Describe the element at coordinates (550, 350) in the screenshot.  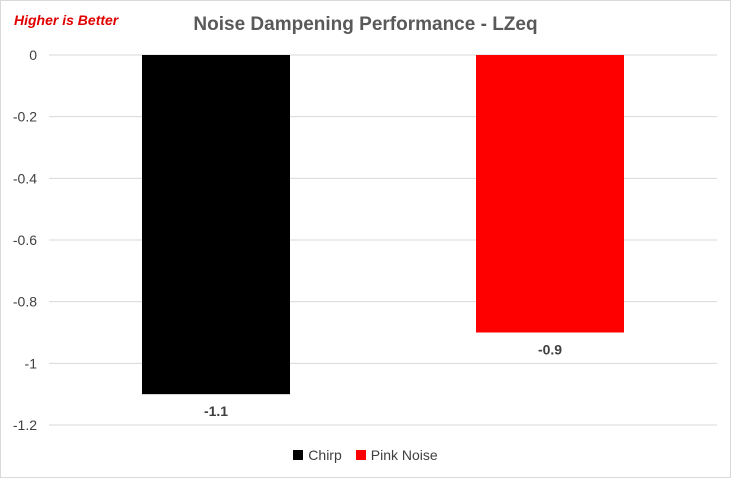
I see `data-label-pink-noise: -0.9` at that location.